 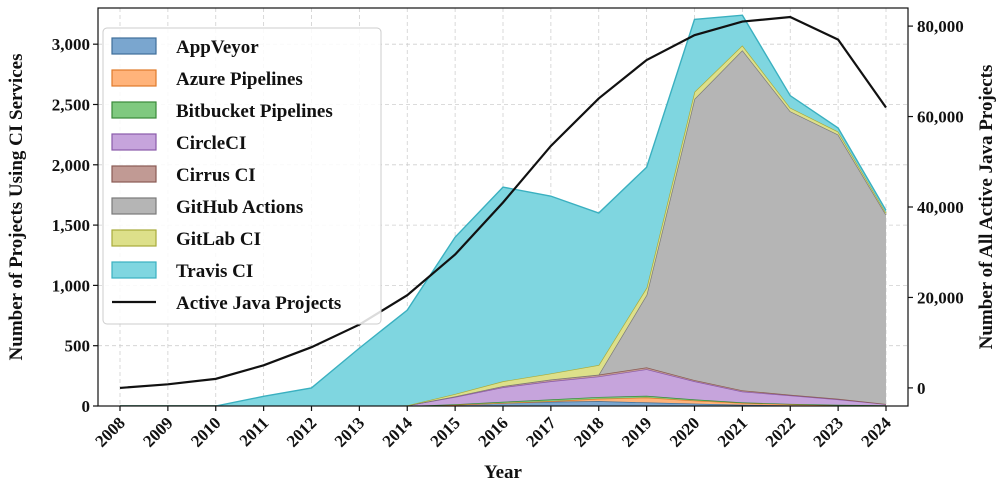 What do you see at coordinates (71, 225) in the screenshot?
I see `y-tick-label: 1,500` at bounding box center [71, 225].